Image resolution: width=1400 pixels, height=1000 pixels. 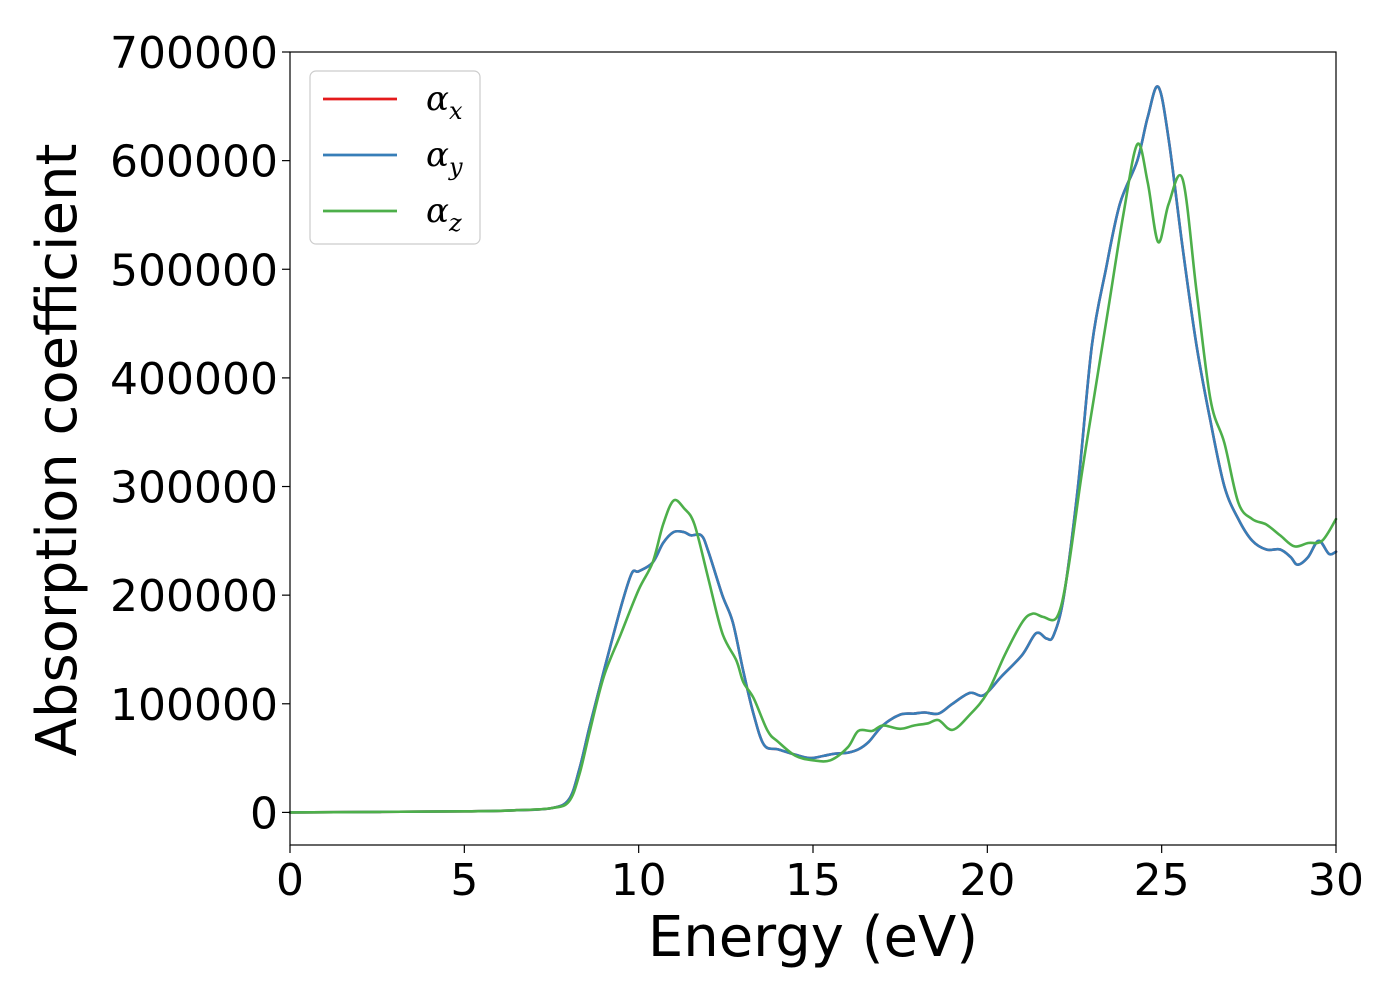 What do you see at coordinates (264, 813) in the screenshot?
I see `y-tick-label: 0` at bounding box center [264, 813].